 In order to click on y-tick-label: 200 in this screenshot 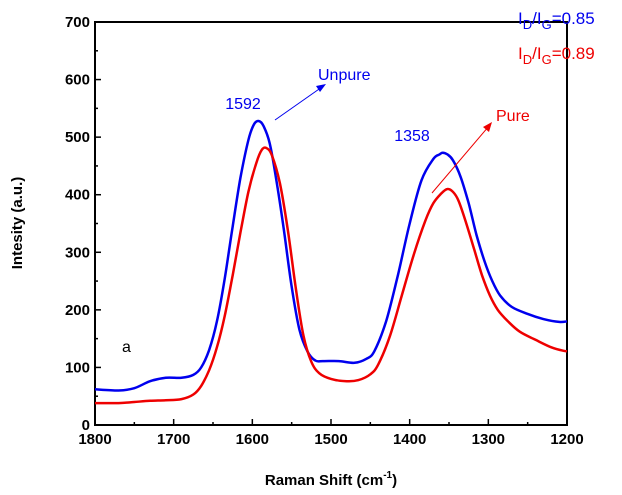, I will do `click(77, 310)`.